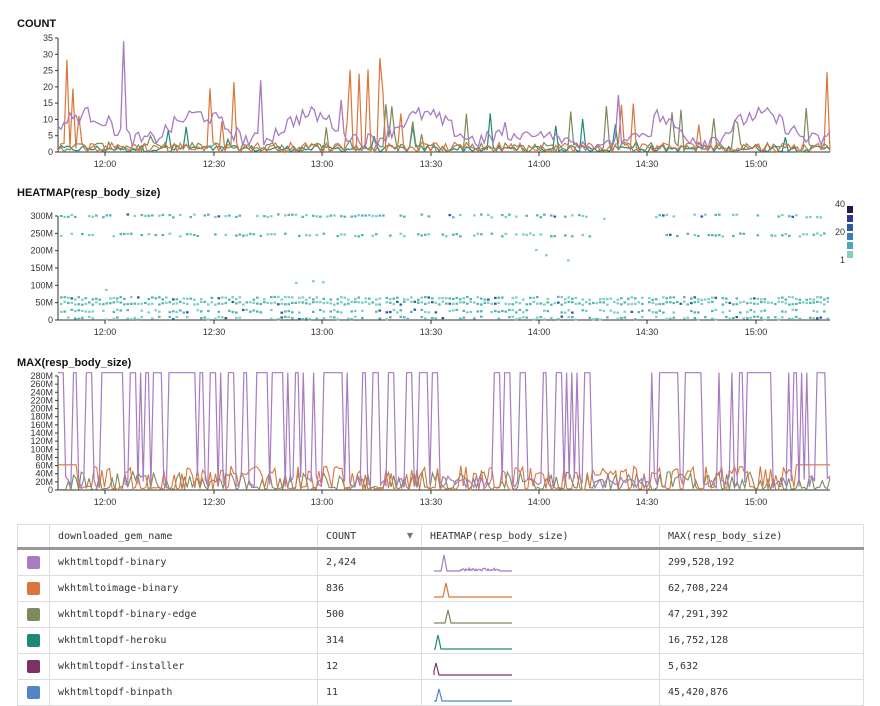 The image size is (880, 706). I want to click on heatmap-sparkline-cell, so click(540, 588).